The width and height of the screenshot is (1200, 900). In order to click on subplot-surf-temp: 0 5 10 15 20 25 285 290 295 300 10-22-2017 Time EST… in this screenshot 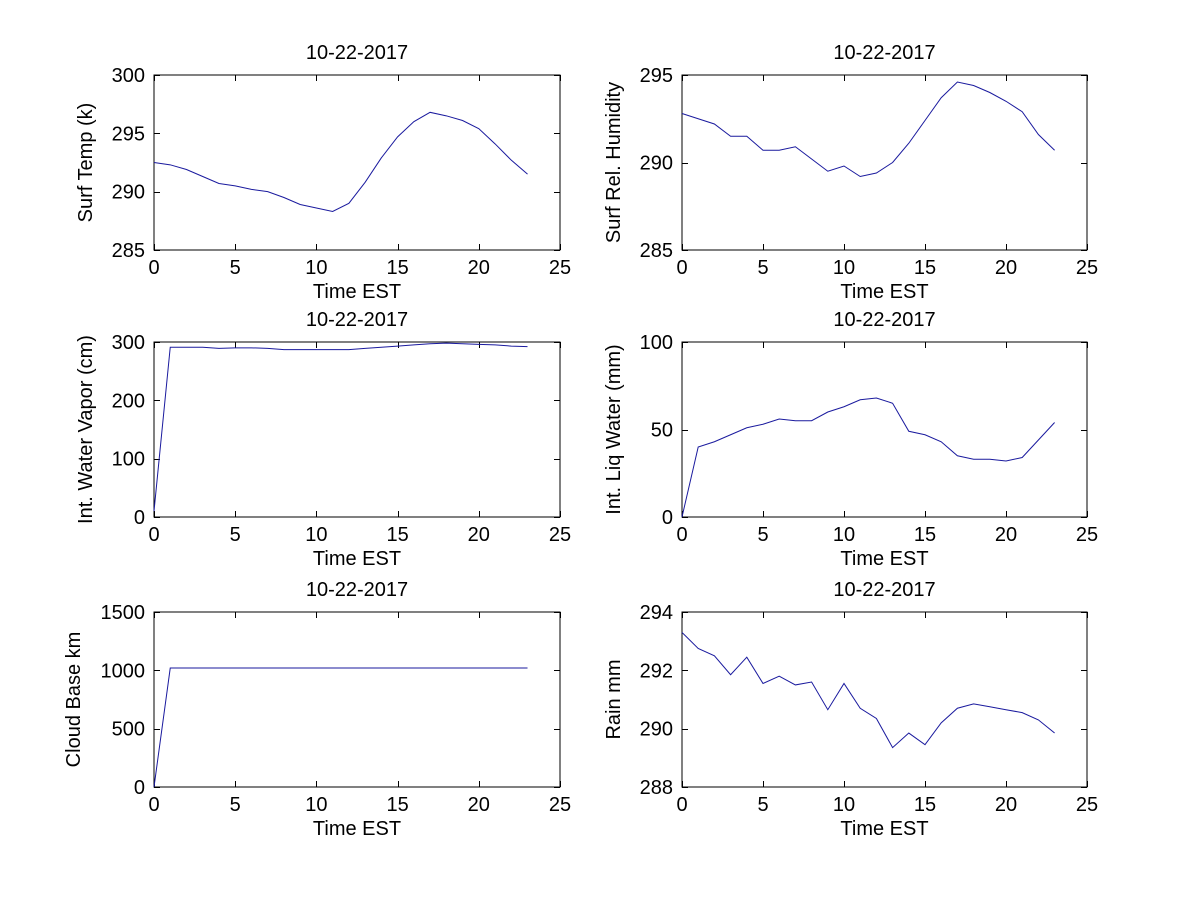, I will do `click(323, 172)`.